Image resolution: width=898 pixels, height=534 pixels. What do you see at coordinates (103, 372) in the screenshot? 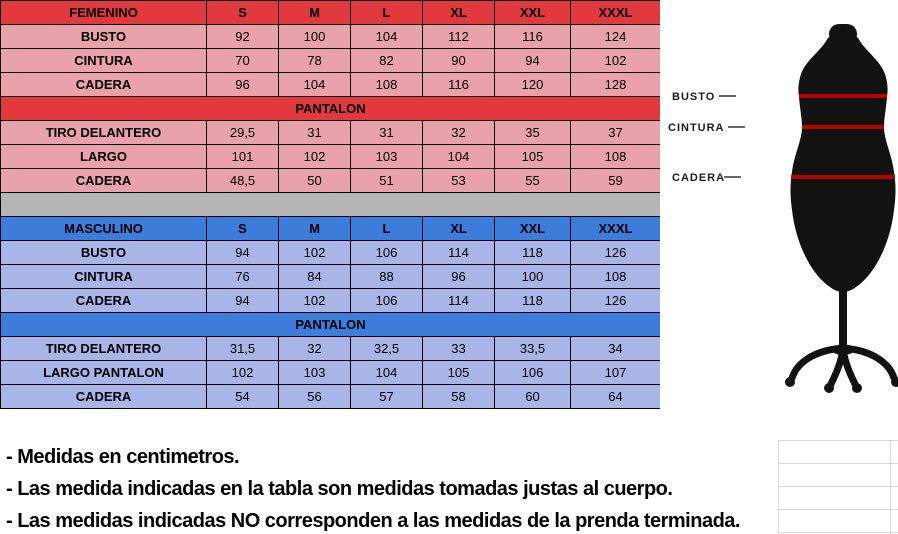
I see `row-label-cell: LARGO PANTALON` at bounding box center [103, 372].